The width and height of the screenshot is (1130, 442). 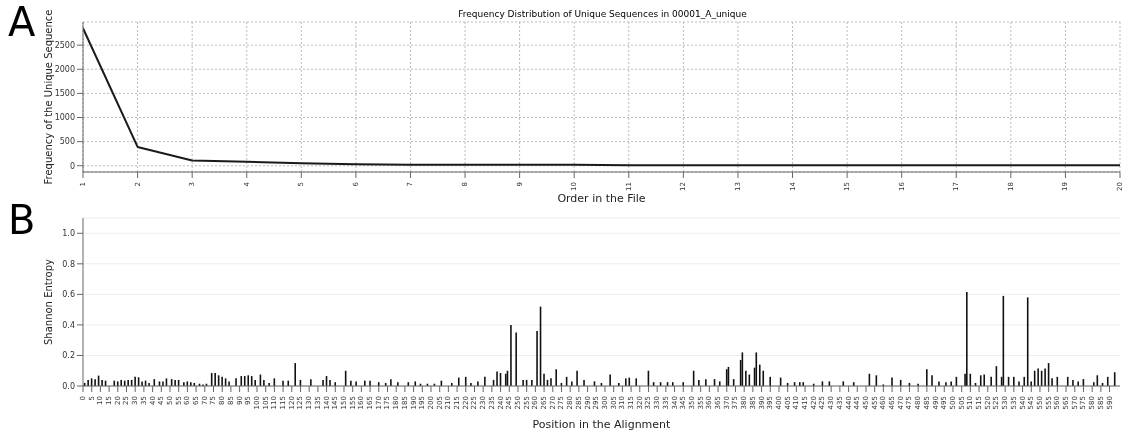 What do you see at coordinates (22, 220) in the screenshot?
I see `text: B` at bounding box center [22, 220].